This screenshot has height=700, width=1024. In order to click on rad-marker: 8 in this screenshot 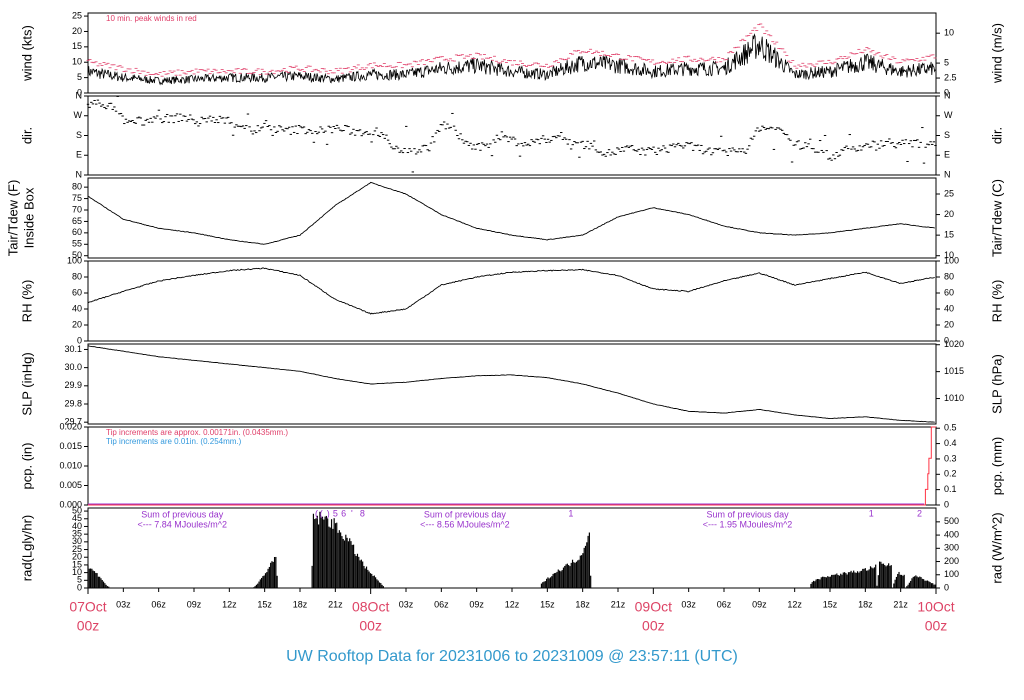, I will do `click(362, 513)`.